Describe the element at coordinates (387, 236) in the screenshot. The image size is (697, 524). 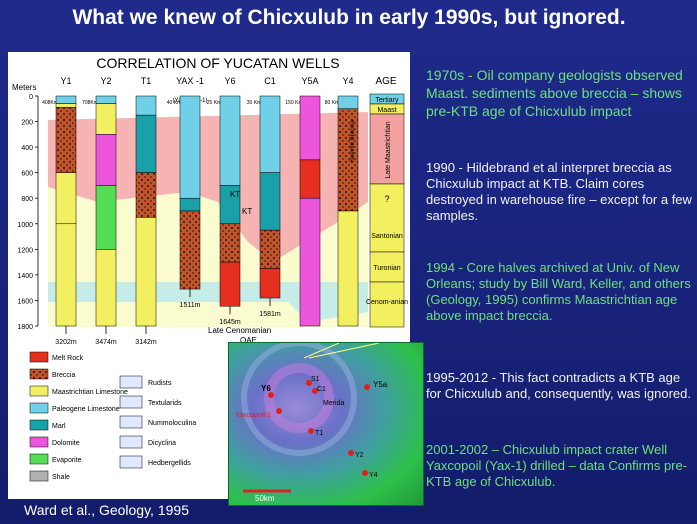
I see `age-santonian: Santonian` at that location.